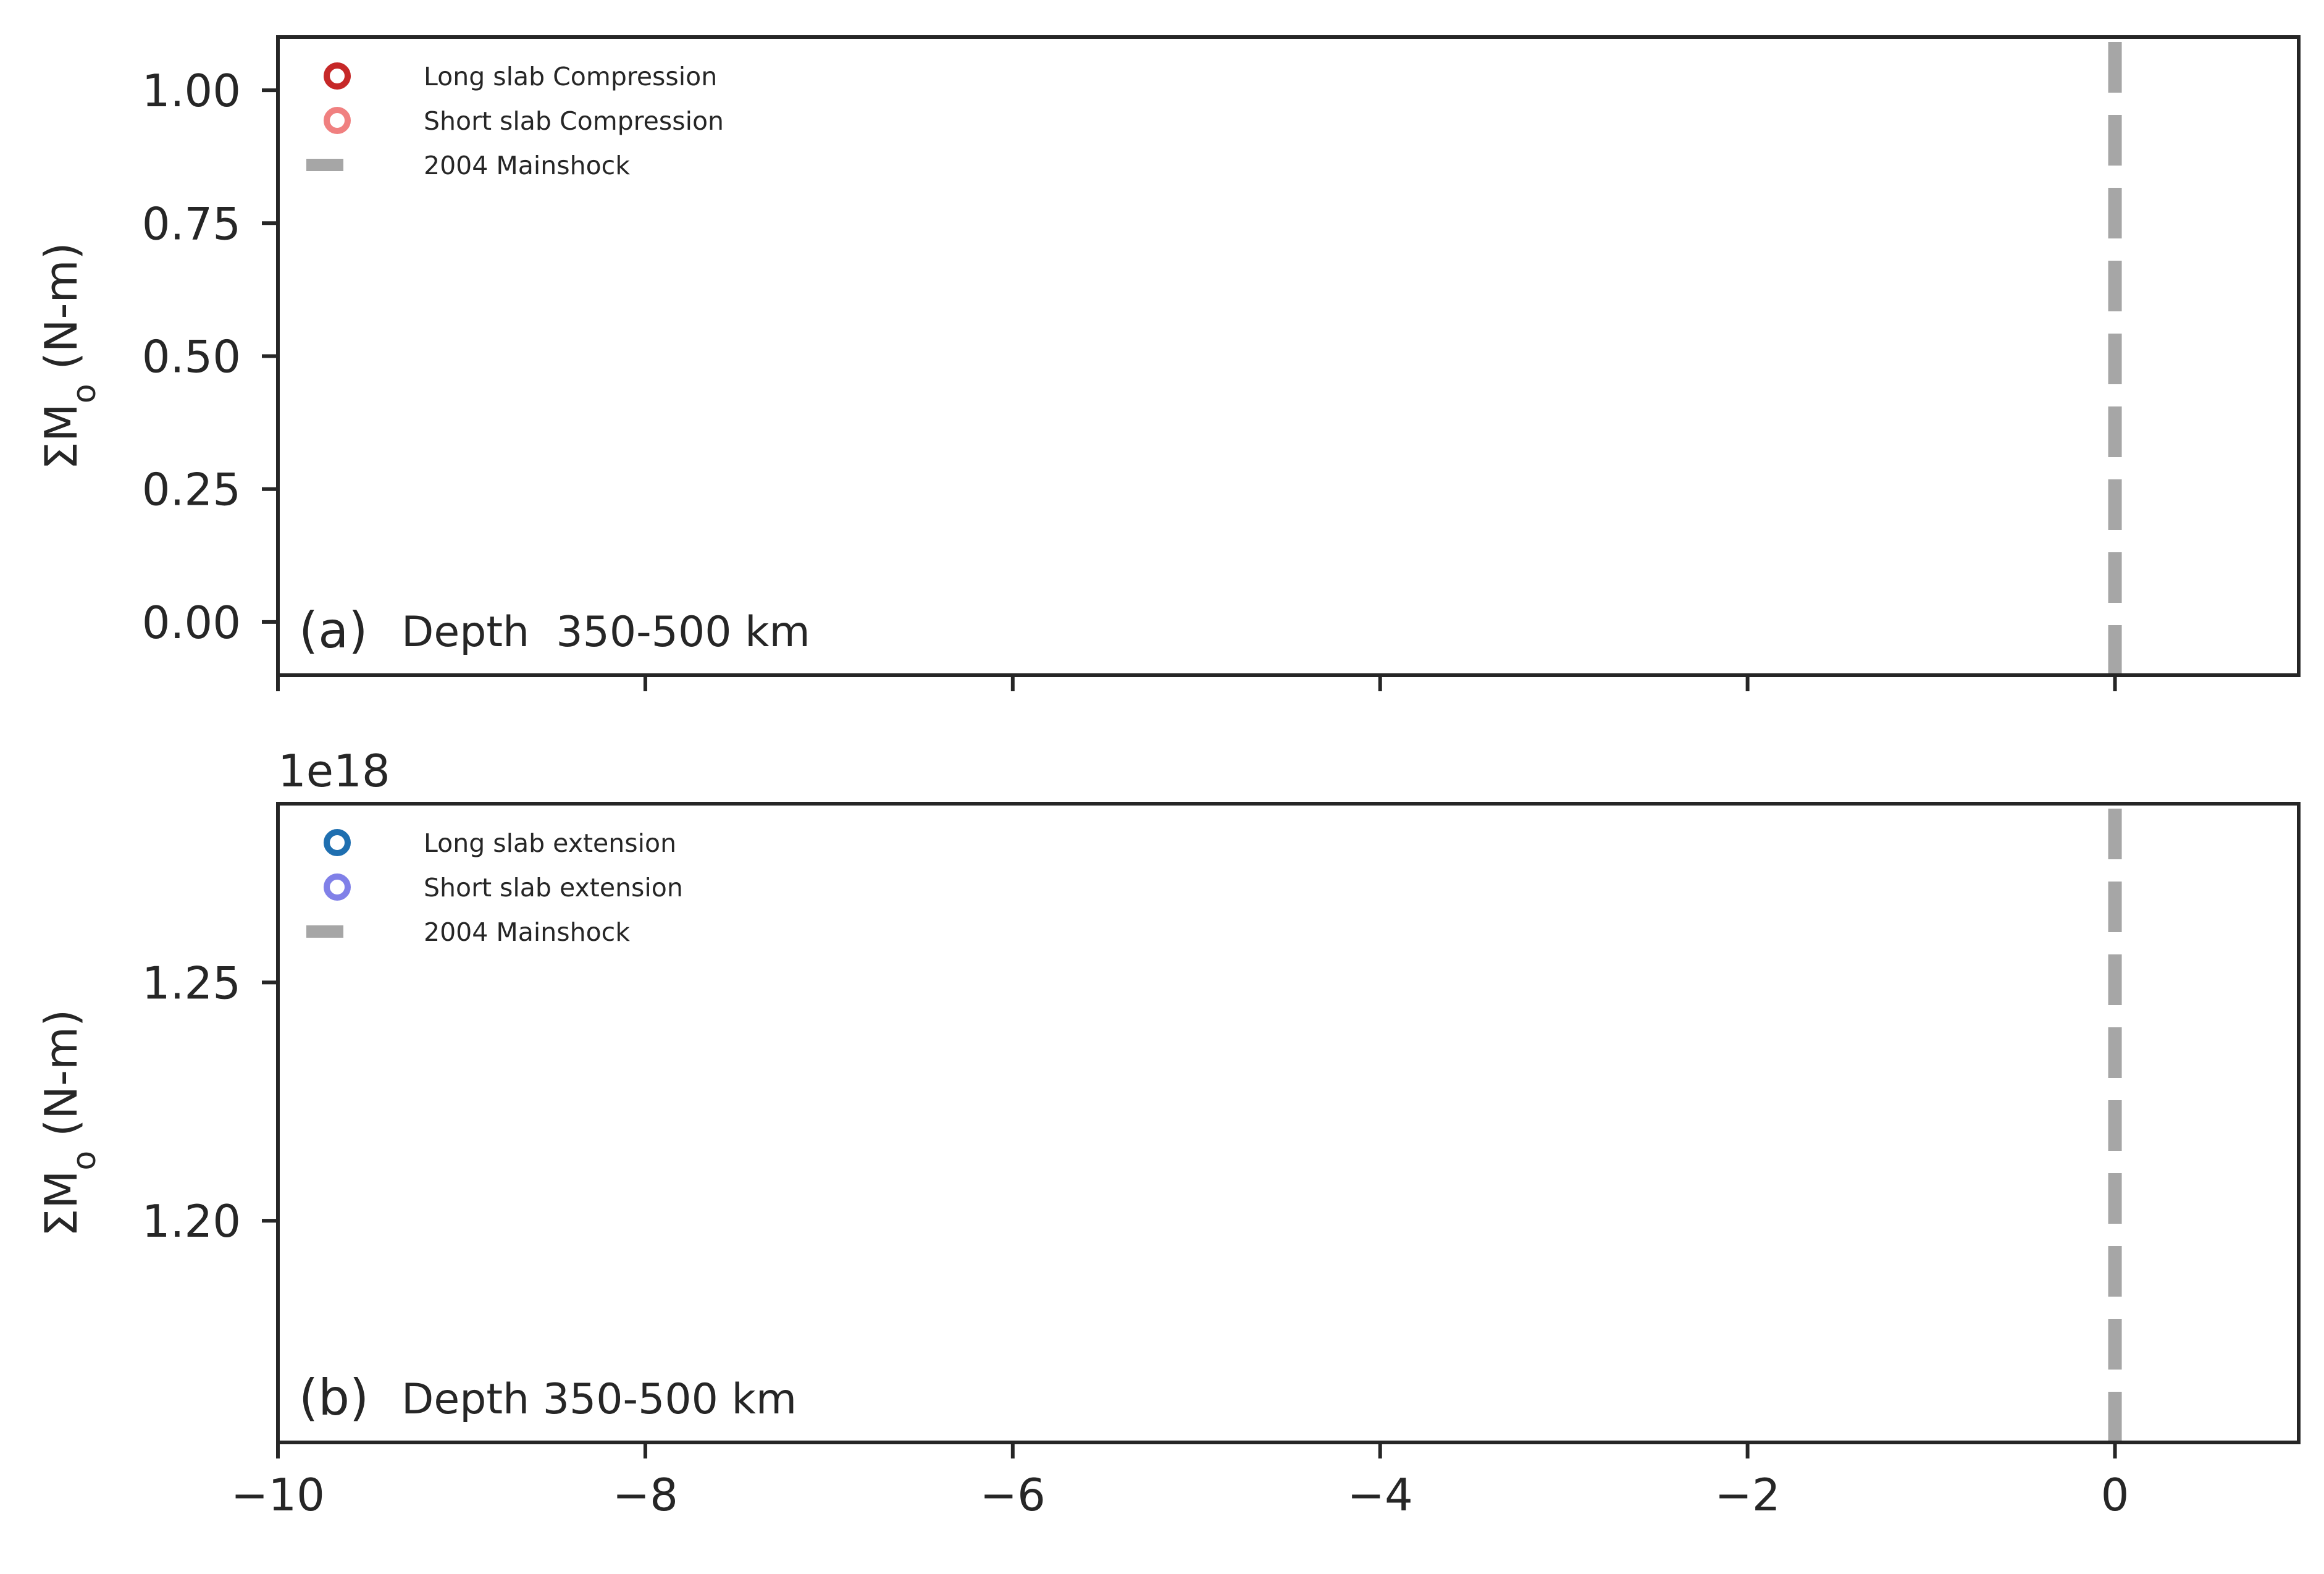 This screenshot has width=2324, height=1574. What do you see at coordinates (278, 1495) in the screenshot?
I see `x-tick-label: −10` at bounding box center [278, 1495].